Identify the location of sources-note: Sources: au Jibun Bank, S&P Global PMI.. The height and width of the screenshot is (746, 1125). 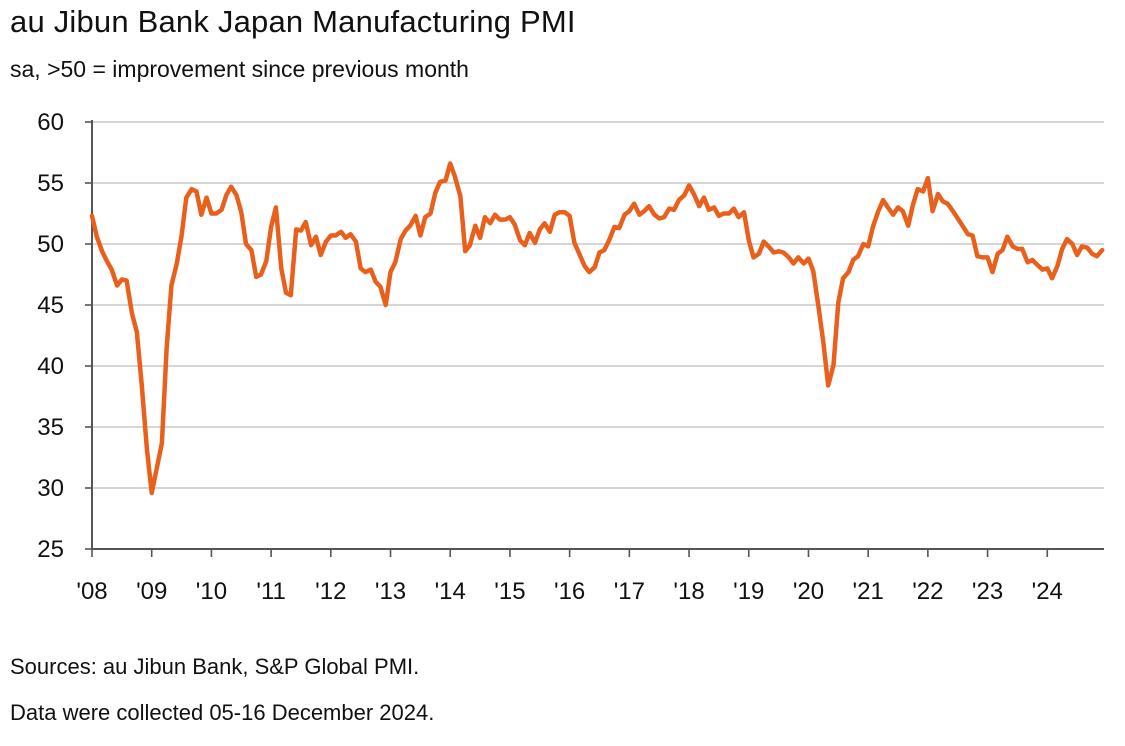
(215, 666).